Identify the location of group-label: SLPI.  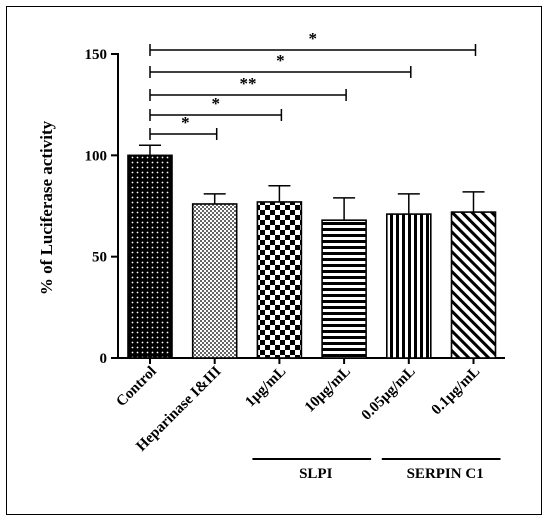
(316, 474).